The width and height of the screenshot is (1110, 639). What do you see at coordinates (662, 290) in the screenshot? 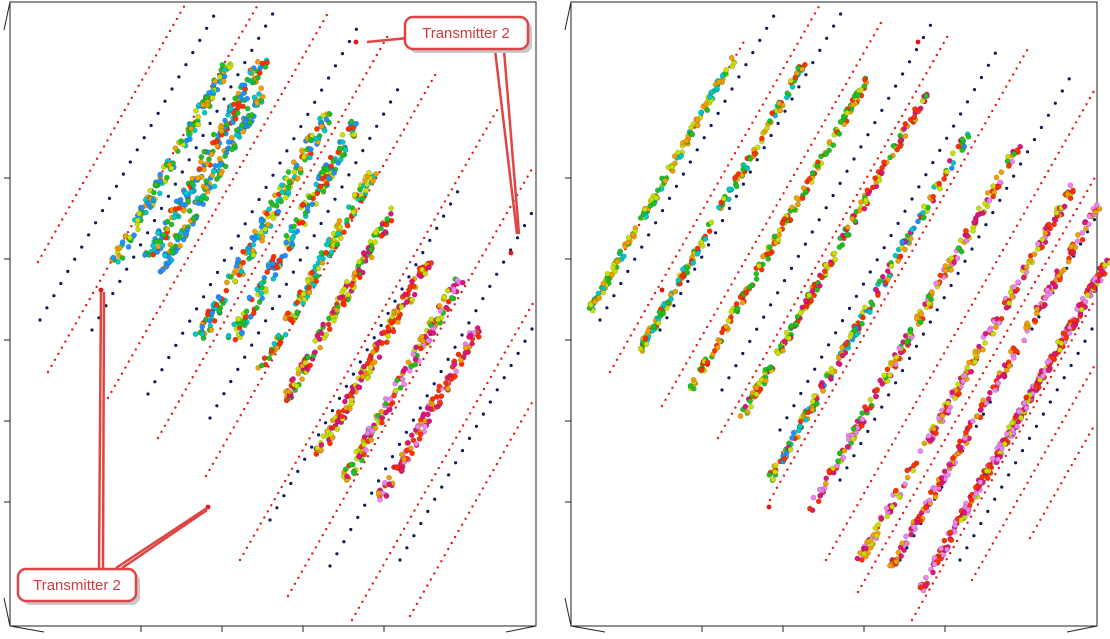
I see `transmitter-marker` at bounding box center [662, 290].